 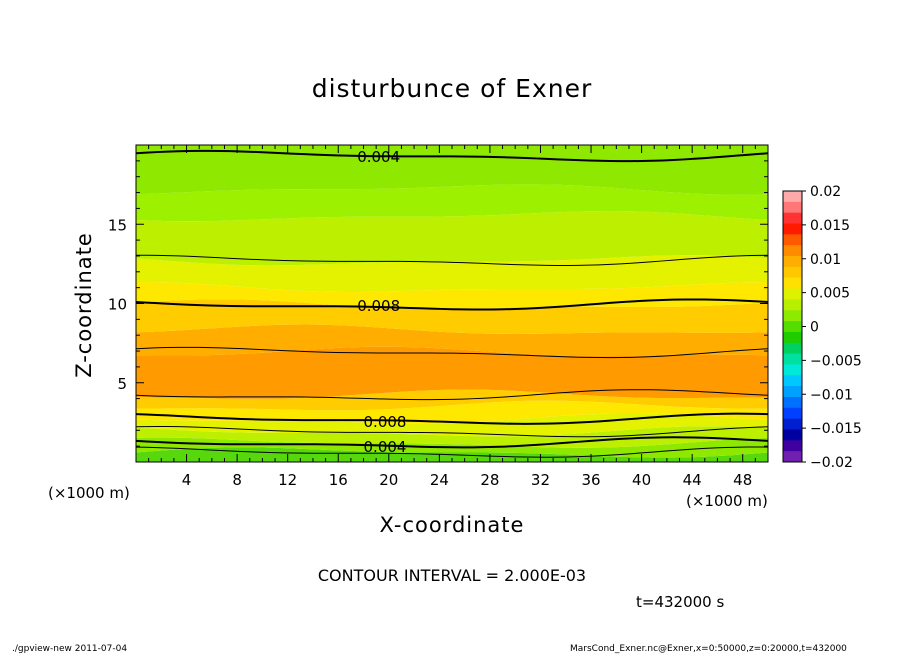 What do you see at coordinates (830, 226) in the screenshot?
I see `colorbar-label: 0.015` at bounding box center [830, 226].